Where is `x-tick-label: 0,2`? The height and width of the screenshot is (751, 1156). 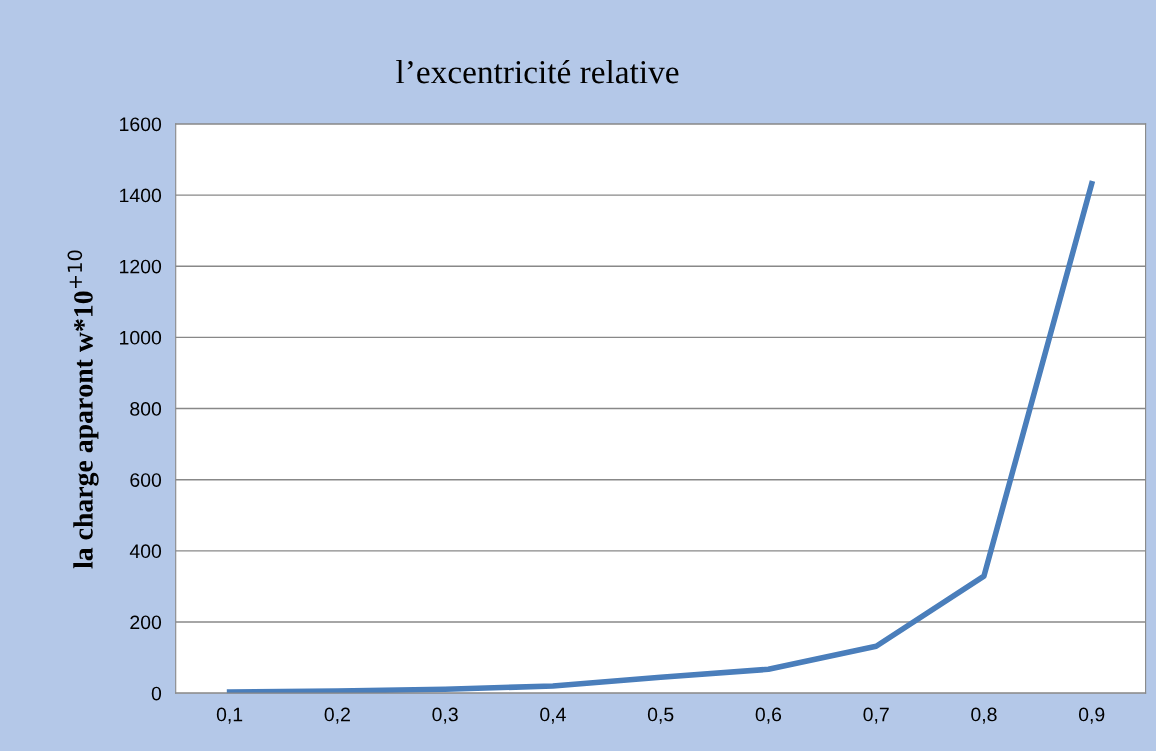 x-tick-label: 0,2 is located at coordinates (337, 715).